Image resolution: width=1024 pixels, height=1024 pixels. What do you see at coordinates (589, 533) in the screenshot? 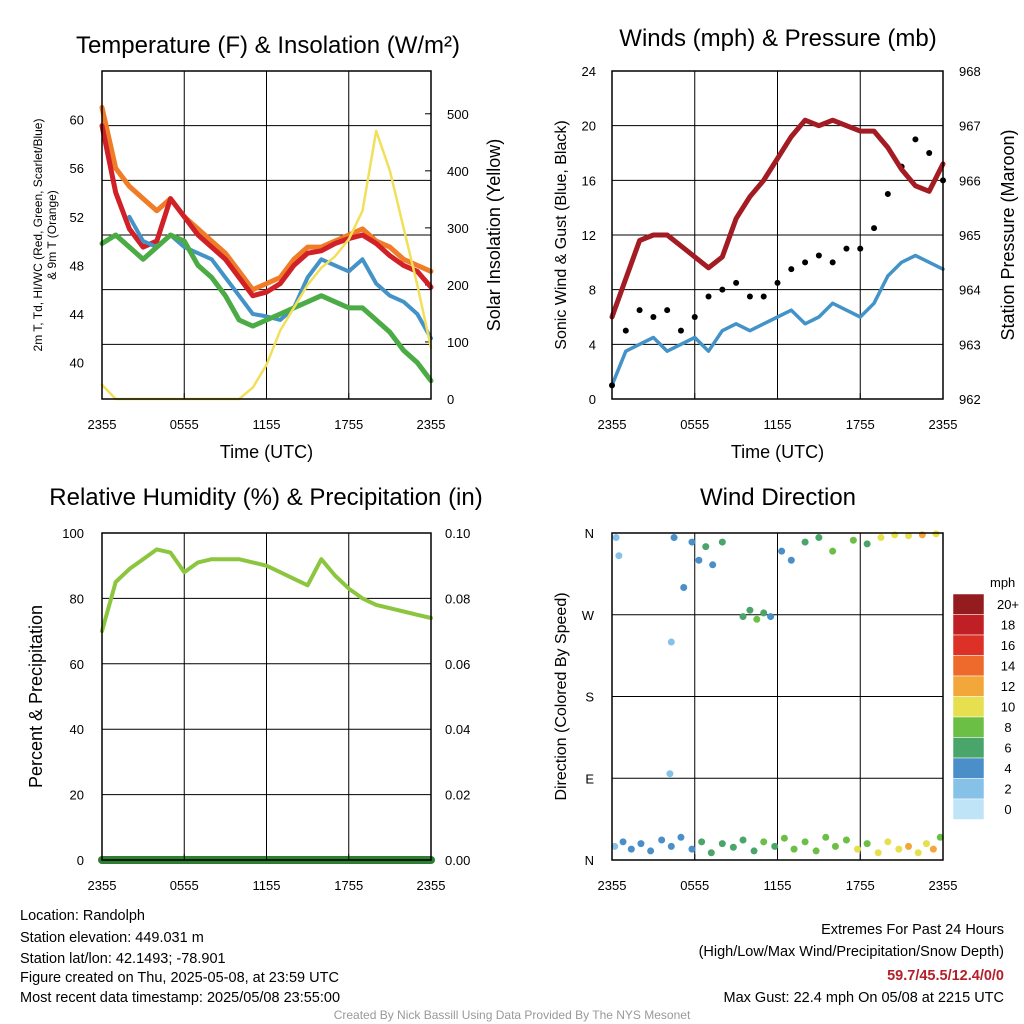
I see `y-tick-label: N` at bounding box center [589, 533].